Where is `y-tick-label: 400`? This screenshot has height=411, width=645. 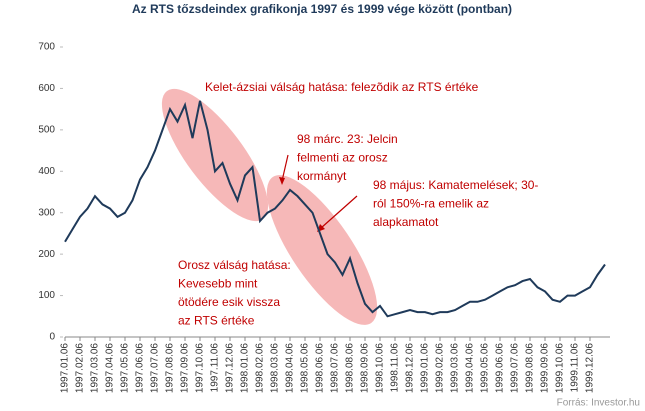 y-tick-label: 400 is located at coordinates (46, 171).